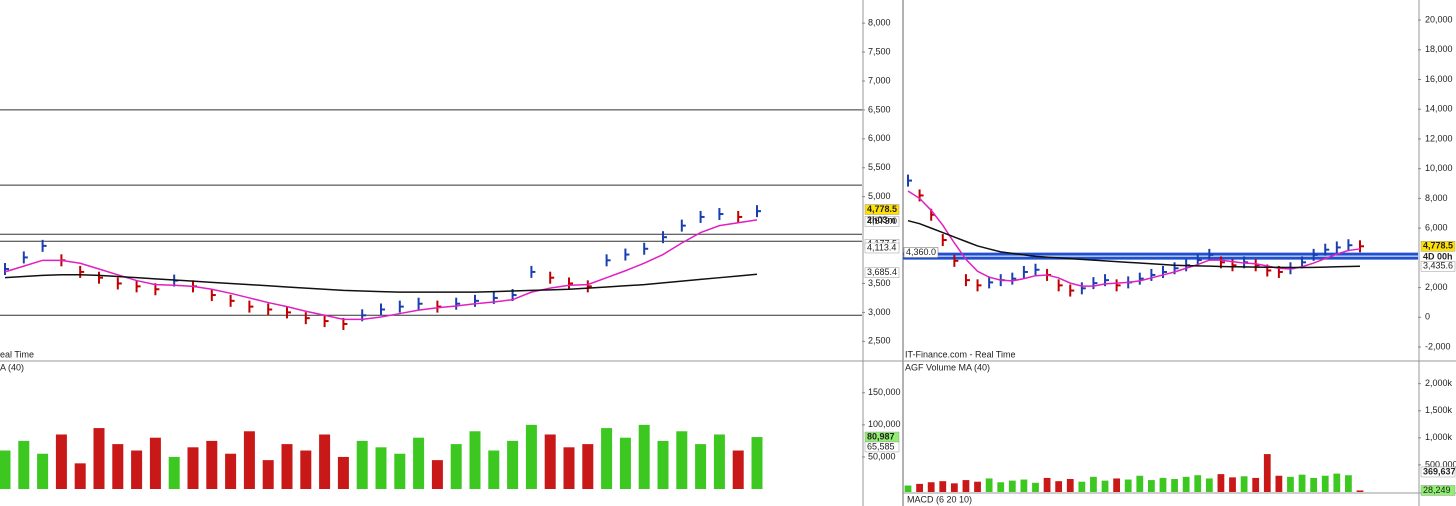  What do you see at coordinates (1439, 471) in the screenshot?
I see `price-label: 369,637` at bounding box center [1439, 471].